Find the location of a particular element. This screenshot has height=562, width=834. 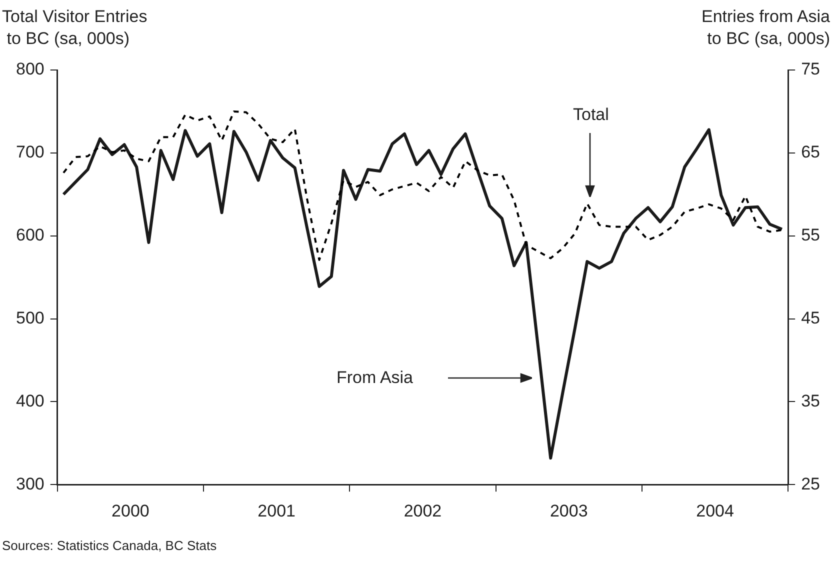

y2-tick-label: 35 is located at coordinates (810, 400).